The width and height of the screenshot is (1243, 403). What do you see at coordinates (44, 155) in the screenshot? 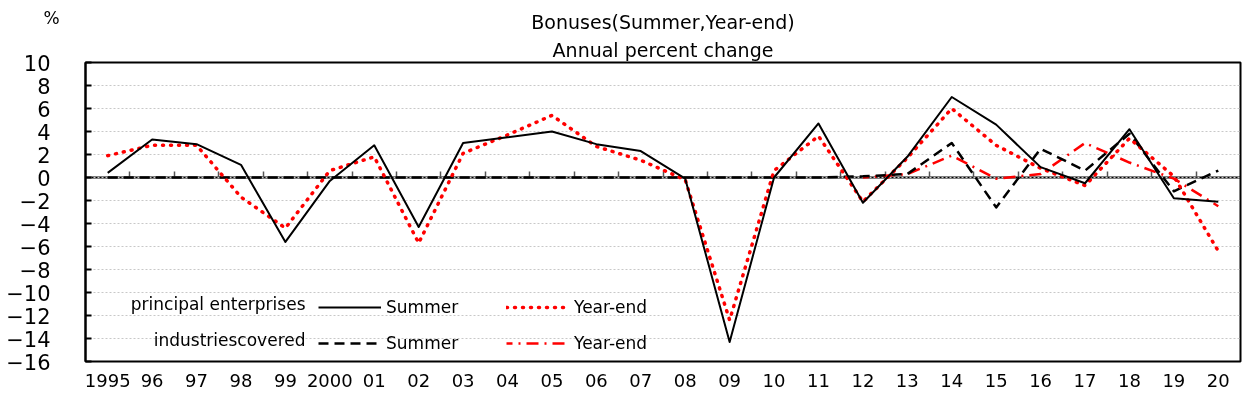
I see `y-tick-label: 2` at bounding box center [44, 155].